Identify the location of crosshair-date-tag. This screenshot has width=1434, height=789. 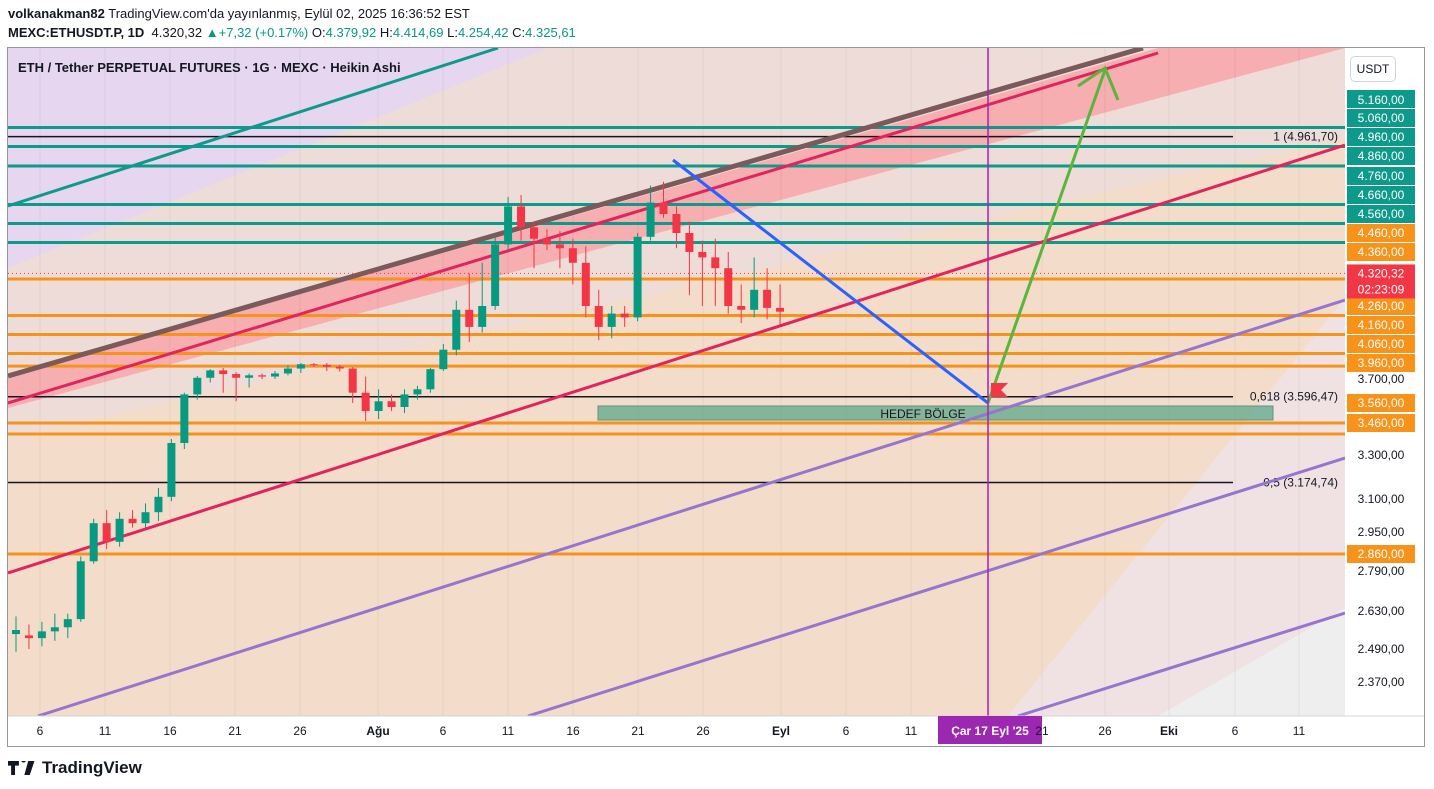
(990, 730).